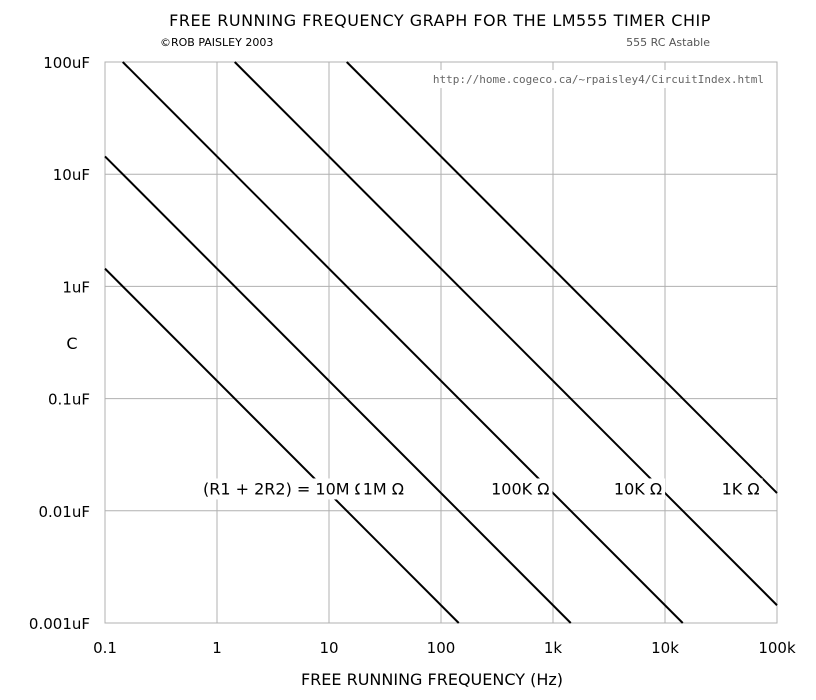  What do you see at coordinates (481, 489) in the screenshot?
I see `series-labels: (R1 + 2R2) = 10M Ω1M Ω 100K Ω 10K Ω 1K Ω` at bounding box center [481, 489].